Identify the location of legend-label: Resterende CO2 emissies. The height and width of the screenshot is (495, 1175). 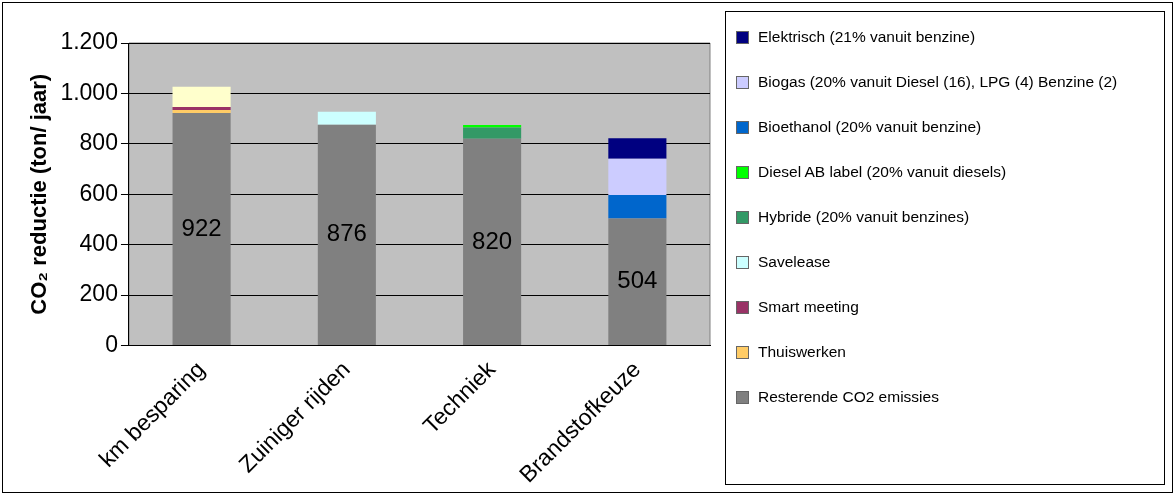
(848, 396).